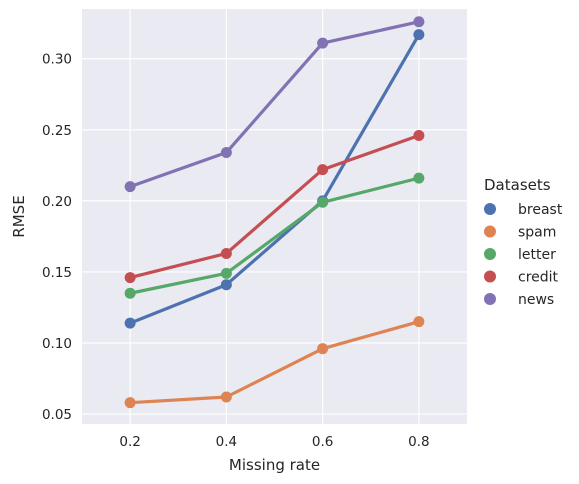  I want to click on y-axis-label: RMSE, so click(19, 216).